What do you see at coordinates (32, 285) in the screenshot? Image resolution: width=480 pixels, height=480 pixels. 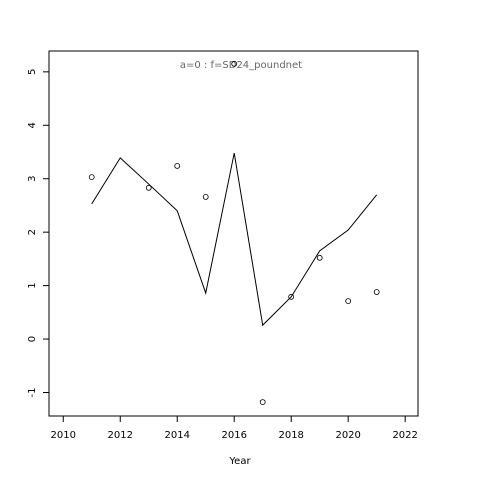 I see `y-tick-label: 1` at bounding box center [32, 285].